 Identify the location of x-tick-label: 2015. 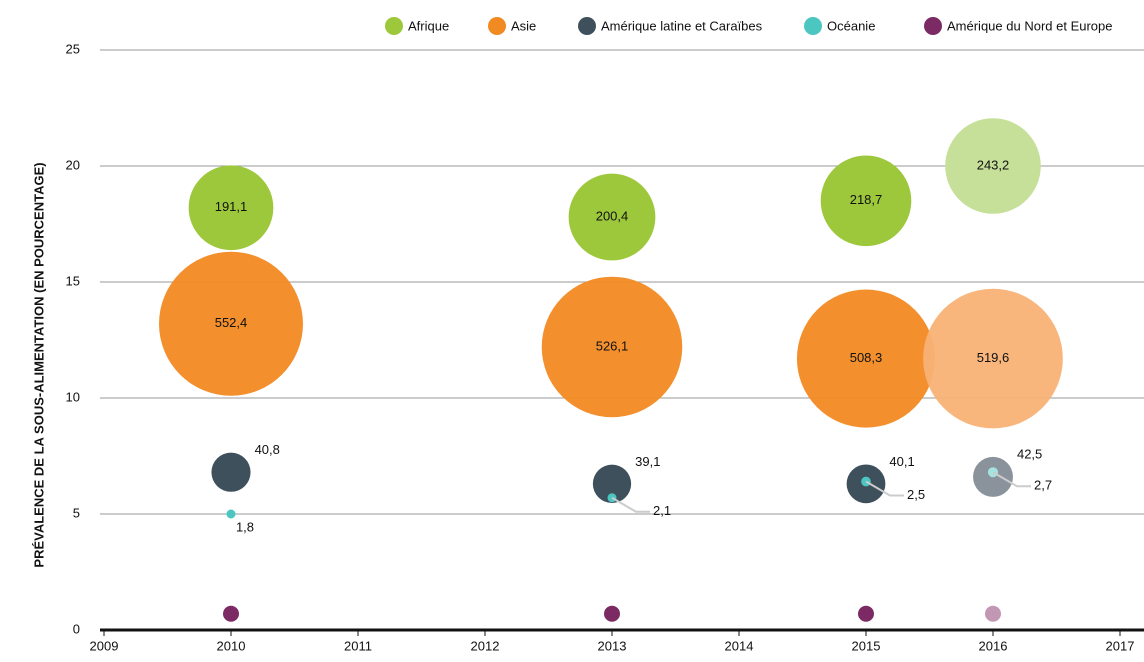
(866, 645).